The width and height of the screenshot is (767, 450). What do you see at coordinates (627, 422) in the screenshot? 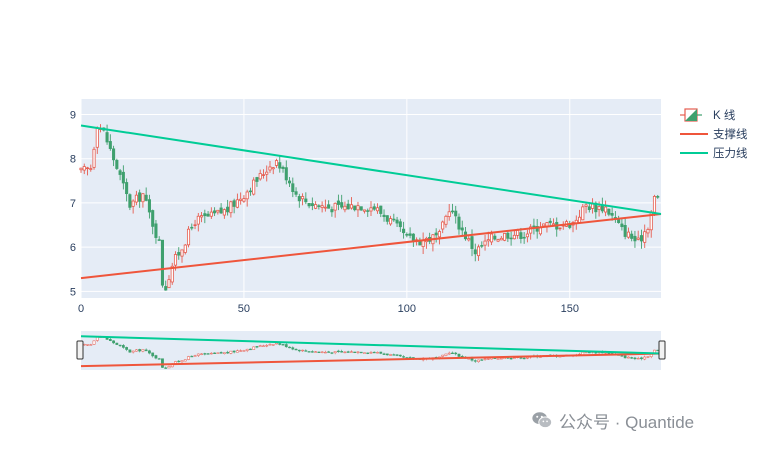
I see `watermark-text: 公众号 · Quantide` at bounding box center [627, 422].